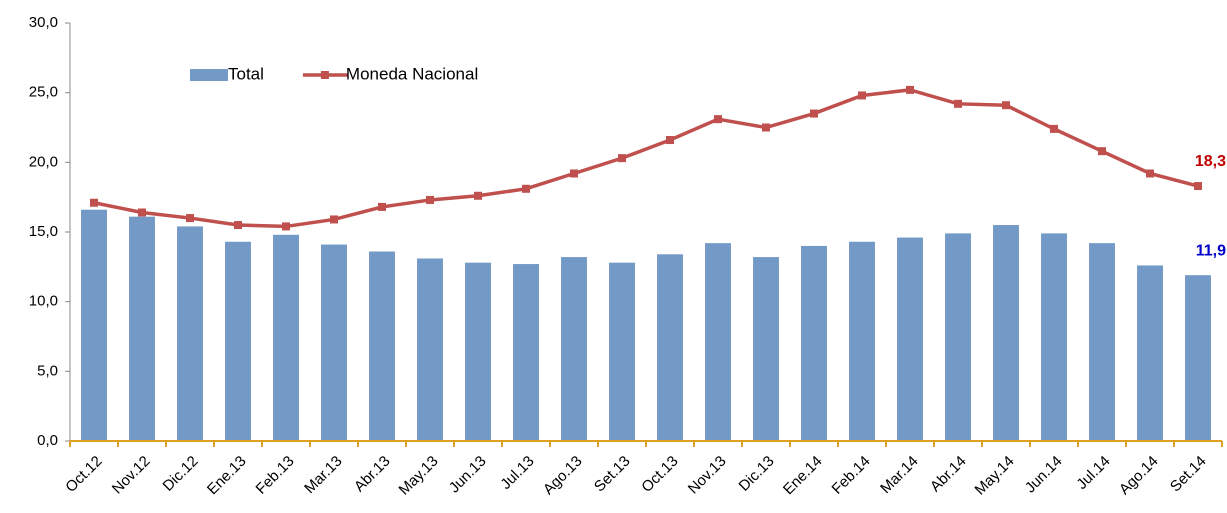  I want to click on x-tick-label: Ene.13, so click(227, 476).